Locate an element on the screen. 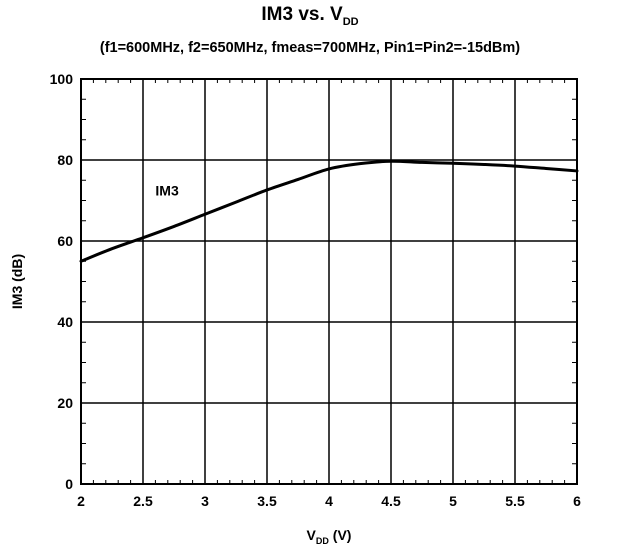 The height and width of the screenshot is (550, 620). y-tick-label: 60 is located at coordinates (65, 241).